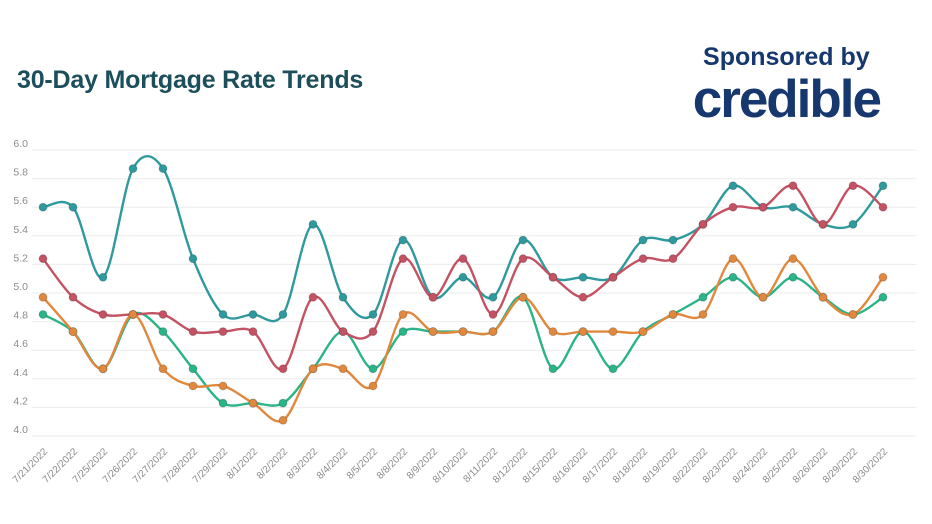 Image resolution: width=932 pixels, height=524 pixels. What do you see at coordinates (20, 144) in the screenshot?
I see `y-axis-label: 6.0` at bounding box center [20, 144].